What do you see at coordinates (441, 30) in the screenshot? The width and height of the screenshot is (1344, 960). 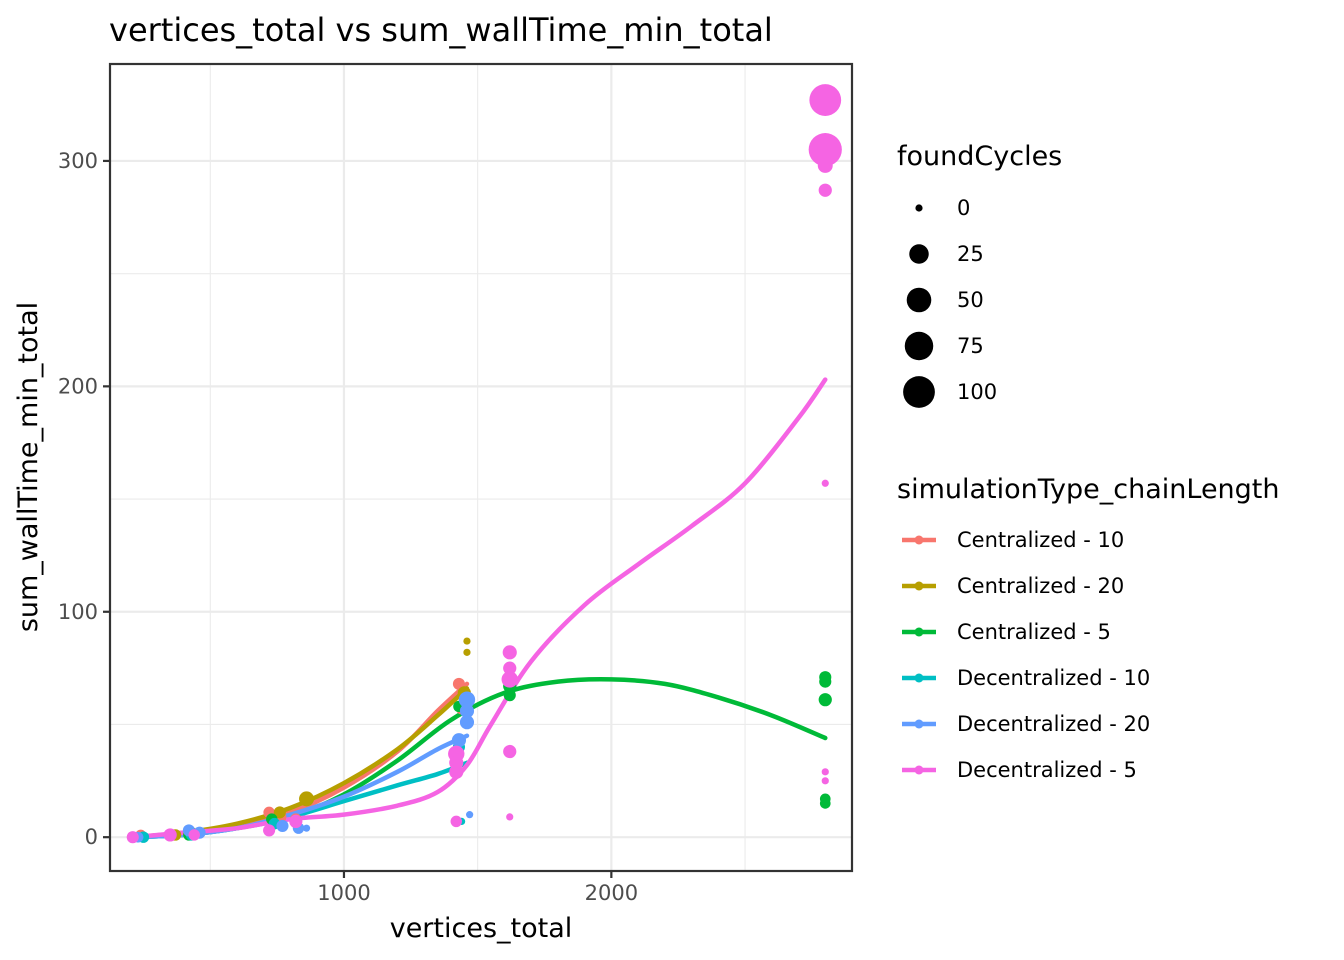 I see `chart-title: vertices_total vs sum_wallTime_min_total` at bounding box center [441, 30].